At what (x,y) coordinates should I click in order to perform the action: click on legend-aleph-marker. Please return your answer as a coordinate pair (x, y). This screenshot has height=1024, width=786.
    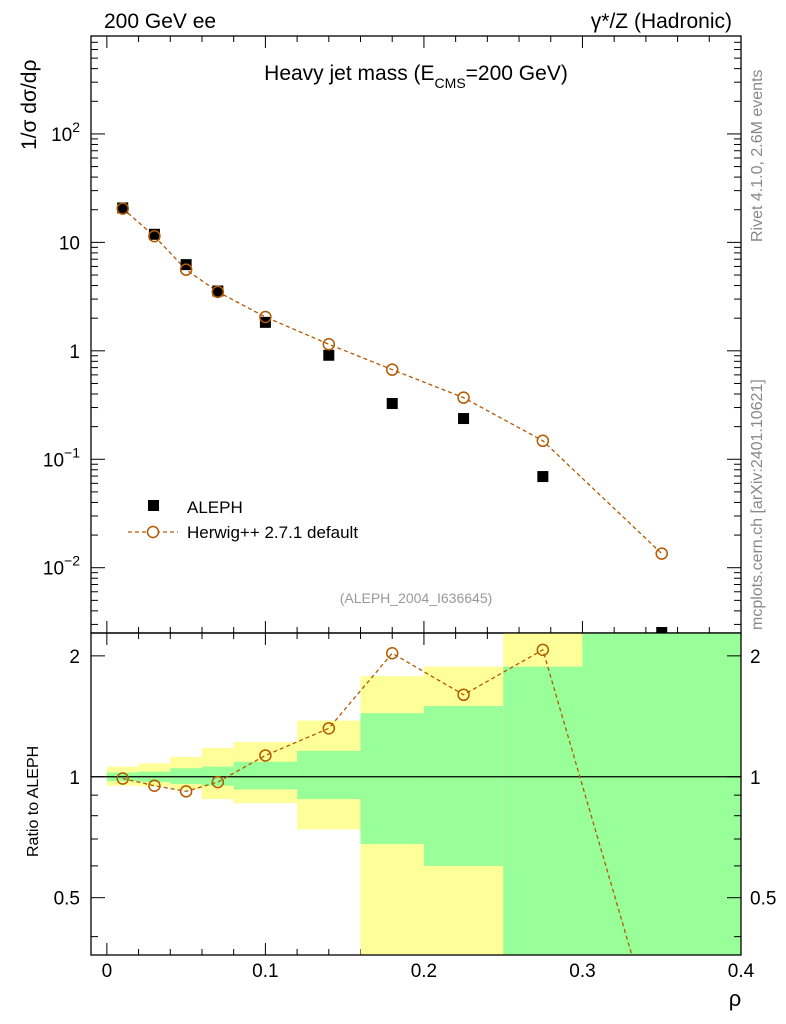
    Looking at the image, I should click on (153, 505).